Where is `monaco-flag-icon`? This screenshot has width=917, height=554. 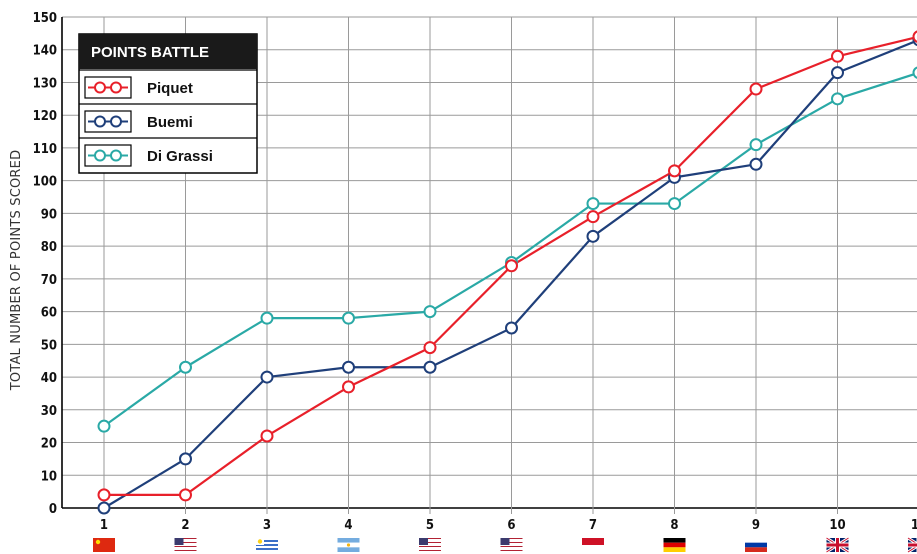 monaco-flag-icon is located at coordinates (593, 545).